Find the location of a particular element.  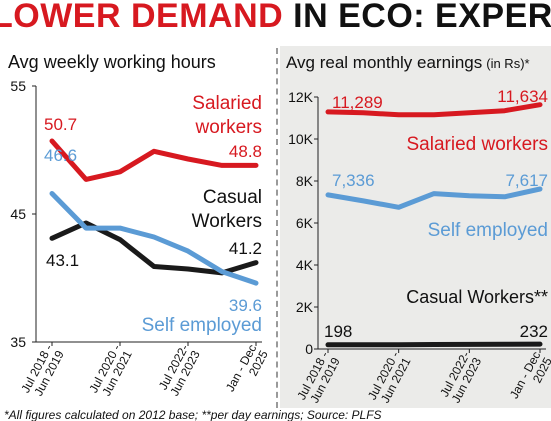

panel-divider is located at coordinates (277, 228).